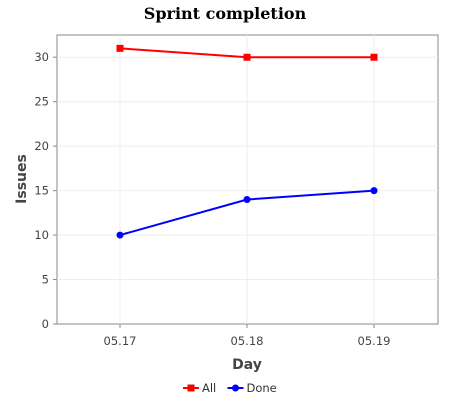 The width and height of the screenshot is (450, 400). I want to click on x-axis-label: Day, so click(247, 365).